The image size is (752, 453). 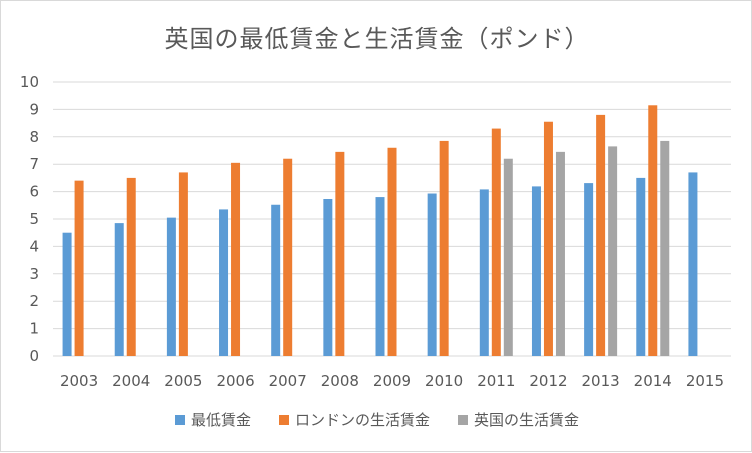 I want to click on legend-item-uk-living-wage: 英国の生活賃金, so click(x=518, y=419).